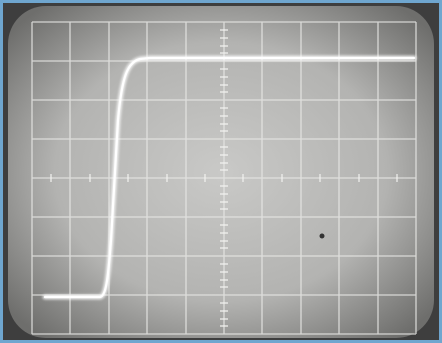  I want to click on screen-spot, so click(322, 236).